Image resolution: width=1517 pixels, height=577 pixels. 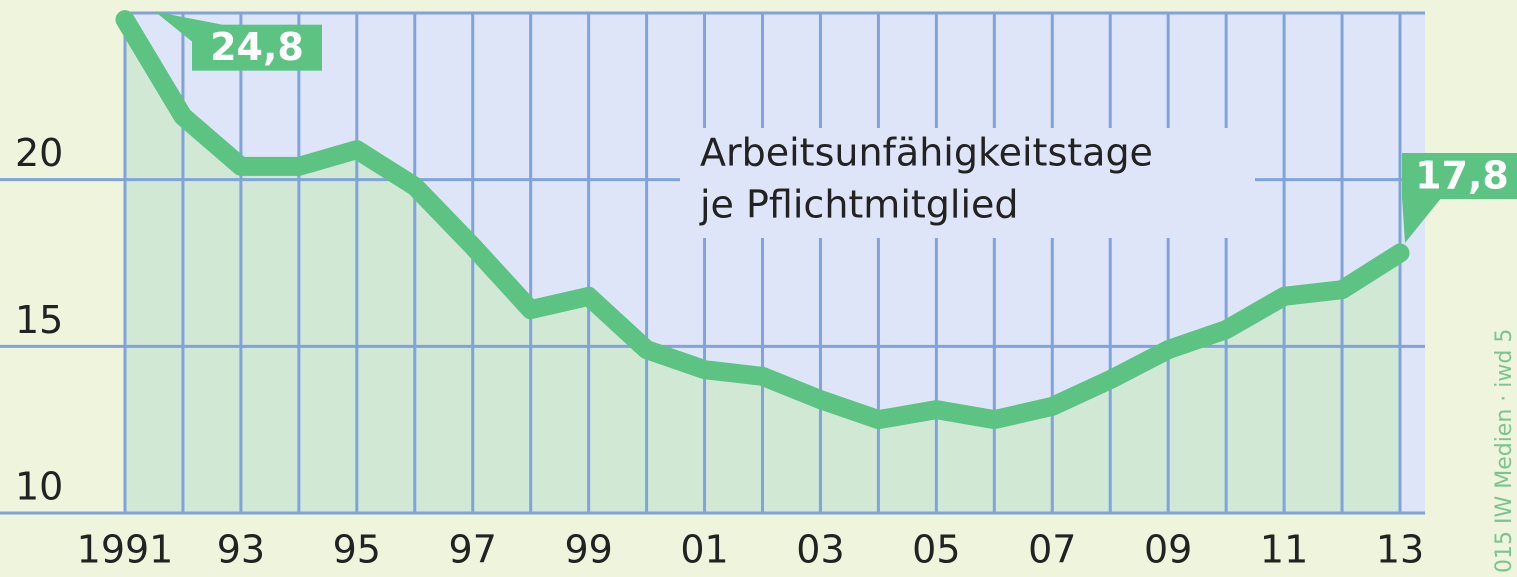 I want to click on annotation: Arbeitsunfähigkeitstage, so click(x=926, y=153).